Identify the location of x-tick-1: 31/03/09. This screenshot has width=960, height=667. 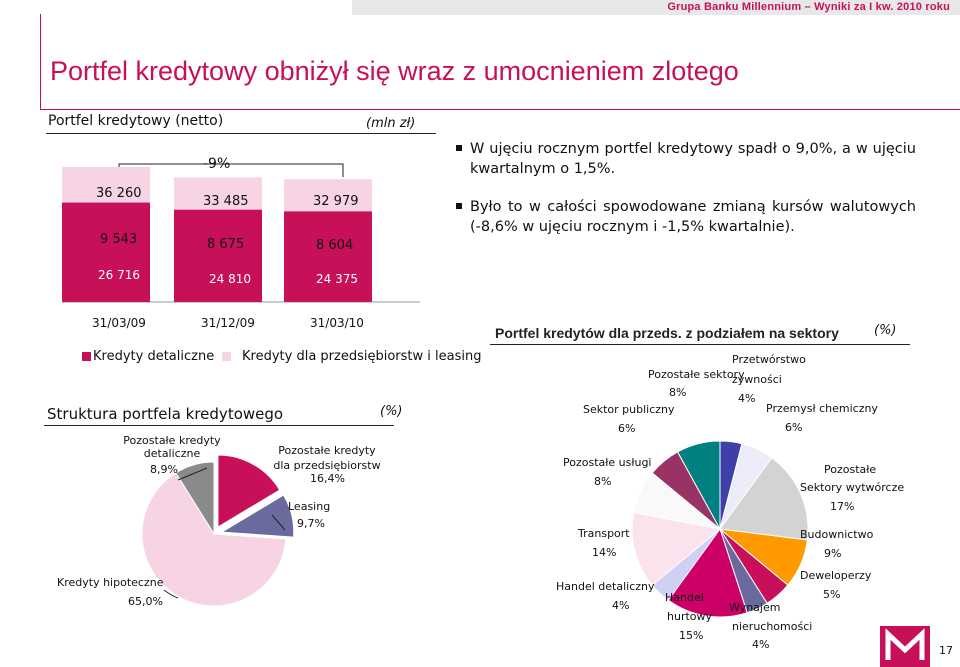
(119, 323).